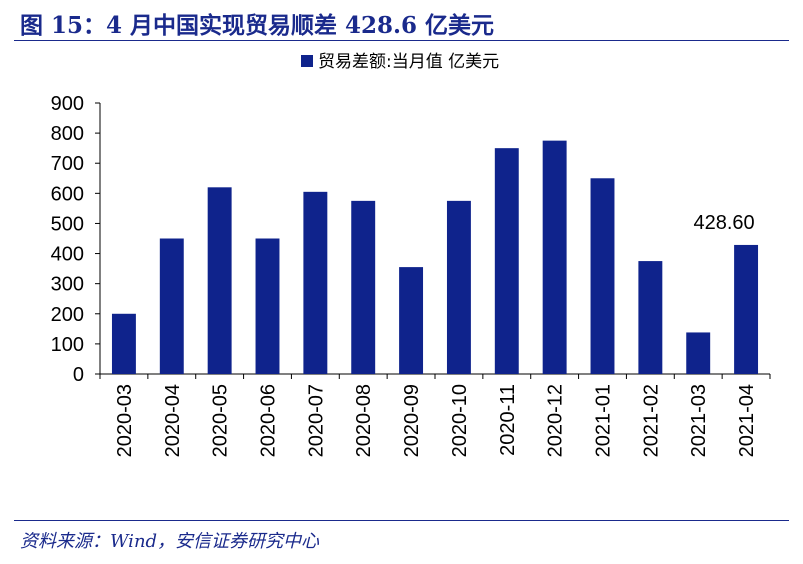 The width and height of the screenshot is (803, 564). What do you see at coordinates (604, 420) in the screenshot?
I see `x-tick-label: 2021-01` at bounding box center [604, 420].